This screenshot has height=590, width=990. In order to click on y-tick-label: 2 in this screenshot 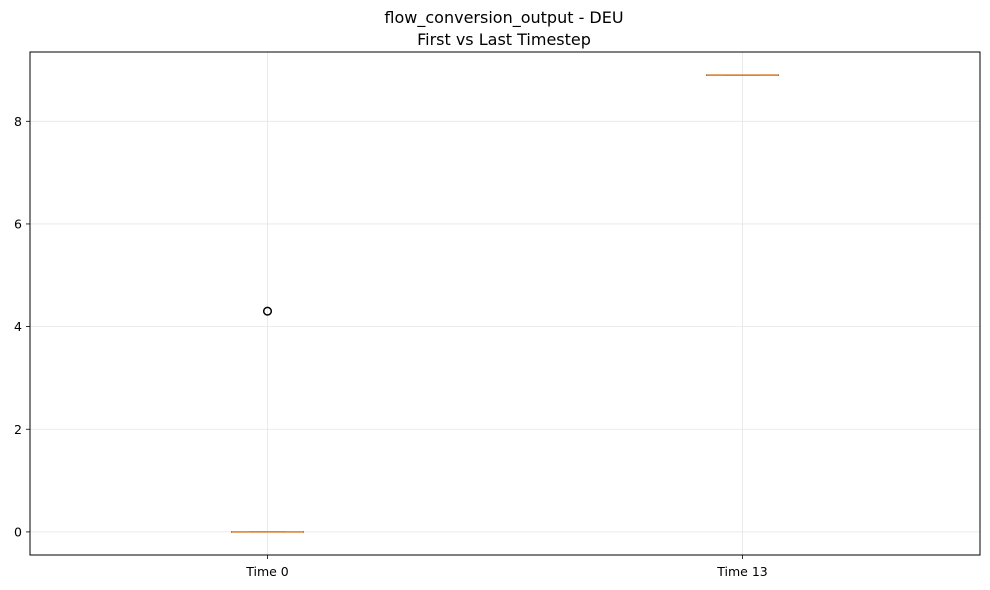, I will do `click(18, 429)`.